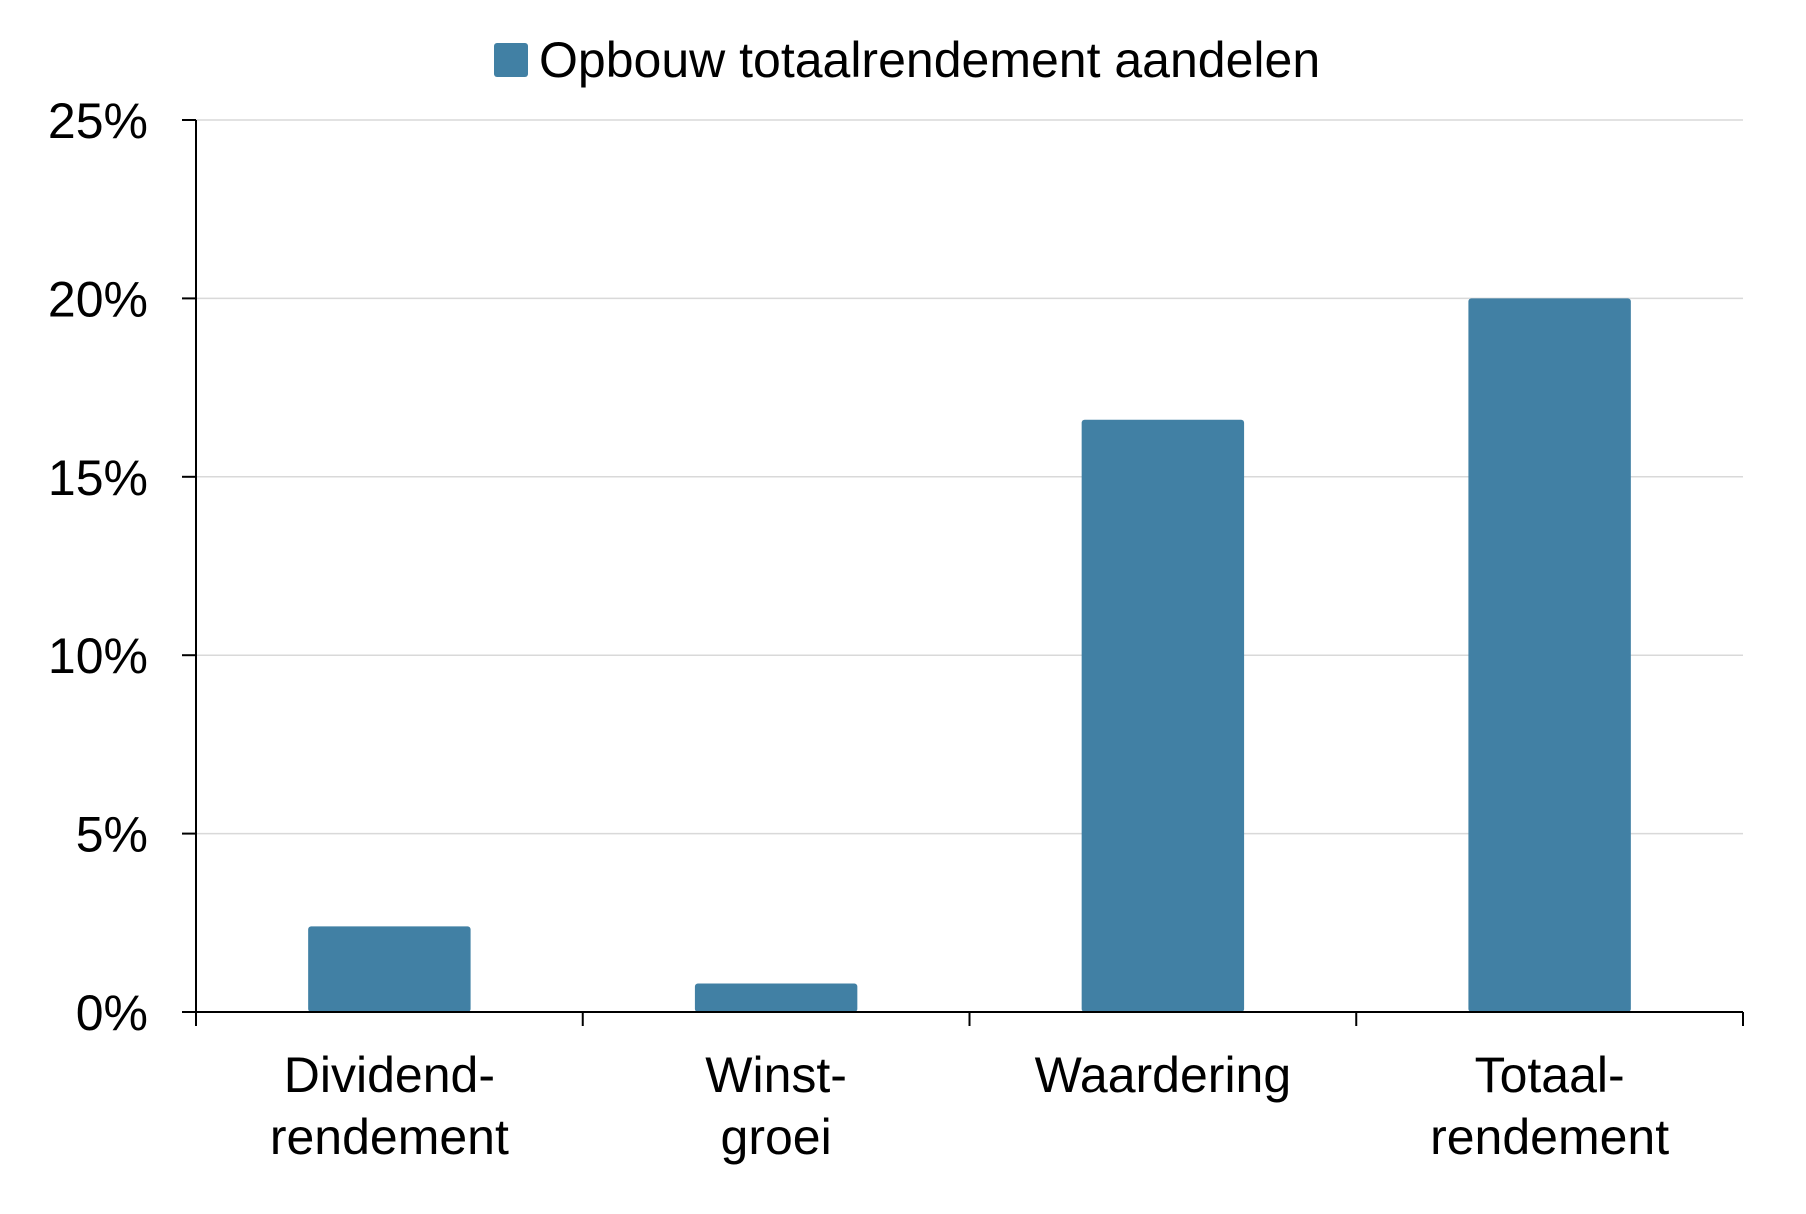 This screenshot has width=1806, height=1214. I want to click on x-category-label: Waardering, so click(1163, 1075).